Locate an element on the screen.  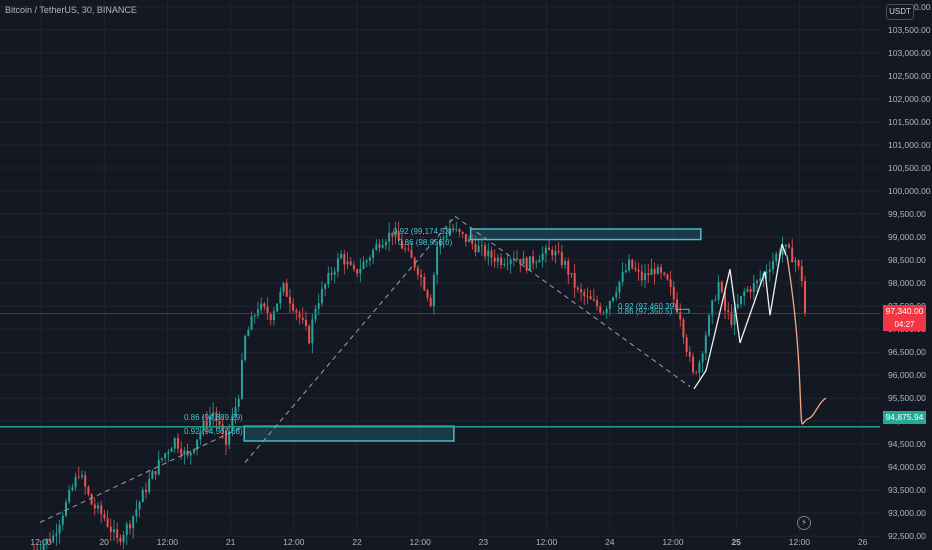
fib-label: 0.86 (98,956.0) is located at coordinates (425, 242).